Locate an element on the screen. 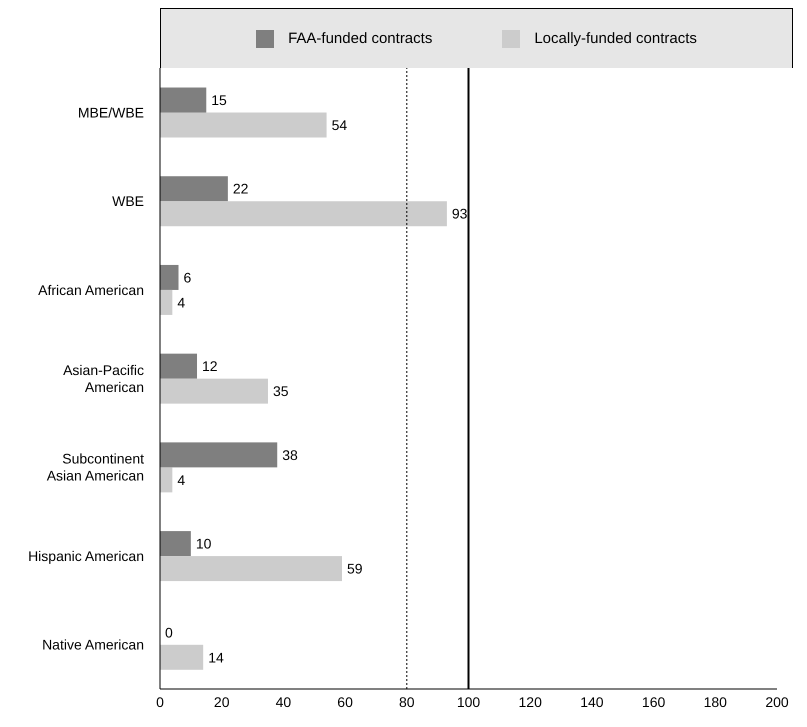 Image resolution: width=807 pixels, height=727 pixels. y-tick-label: African American is located at coordinates (91, 290).